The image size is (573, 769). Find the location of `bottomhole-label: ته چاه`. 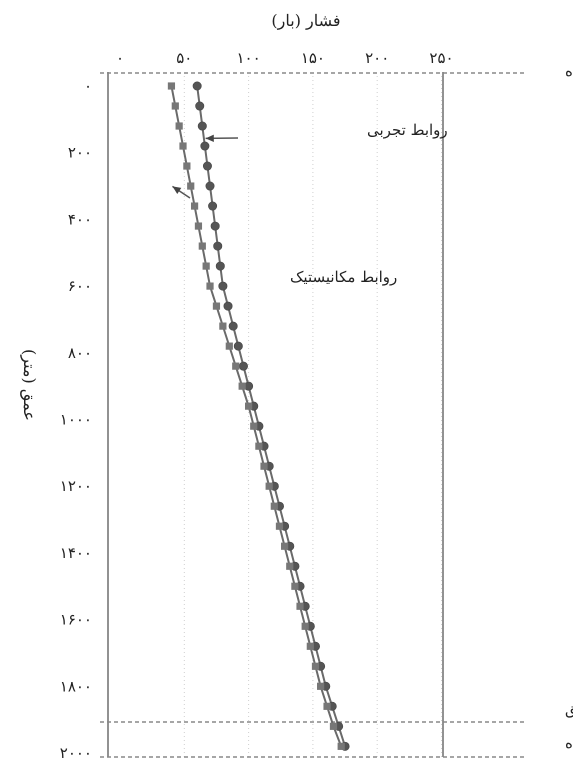

bottomhole-label: ته چاه is located at coordinates (569, 743).